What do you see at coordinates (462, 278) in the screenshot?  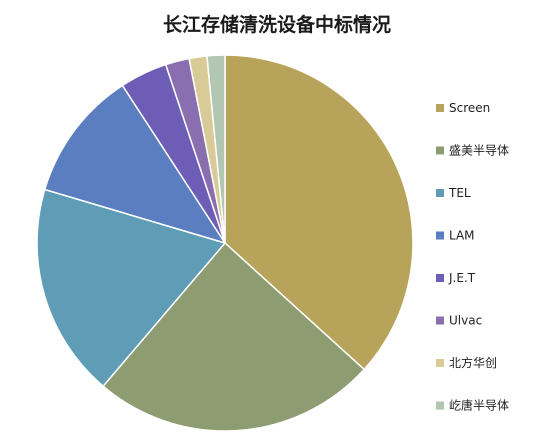 I see `legend-label-4: J.E.T` at bounding box center [462, 278].